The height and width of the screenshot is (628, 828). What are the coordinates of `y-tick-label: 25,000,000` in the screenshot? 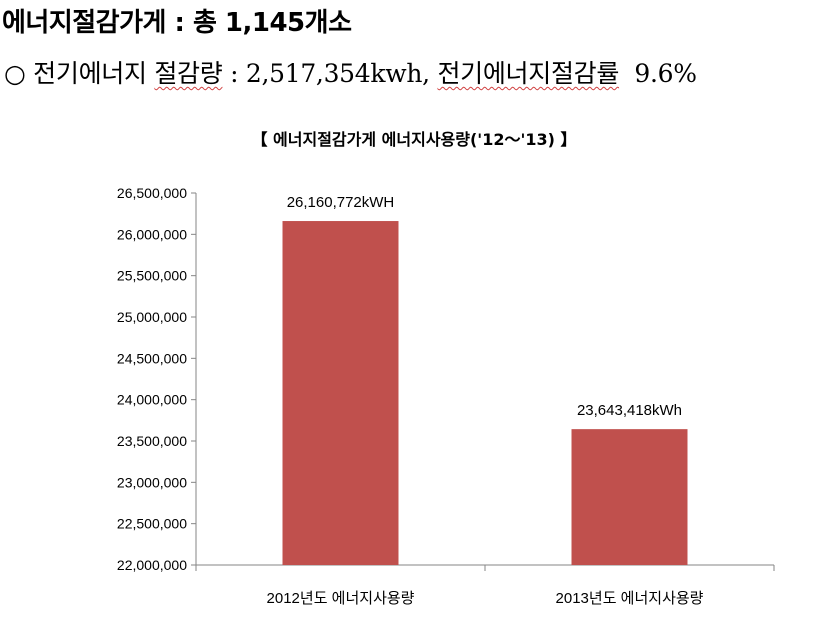 It's located at (152, 317).